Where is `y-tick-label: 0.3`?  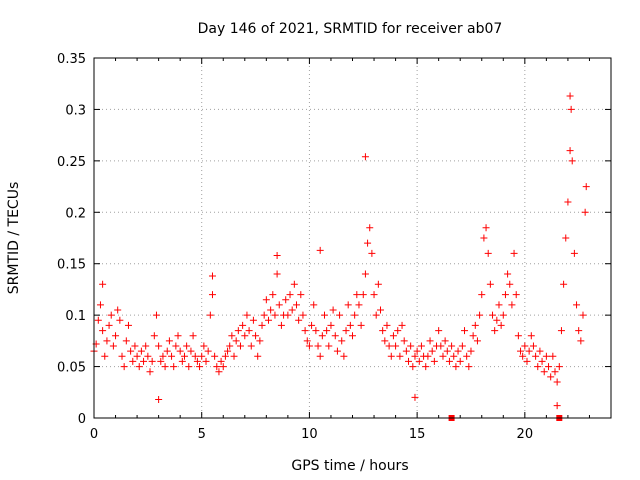 y-tick-label: 0.3 is located at coordinates (75, 110).